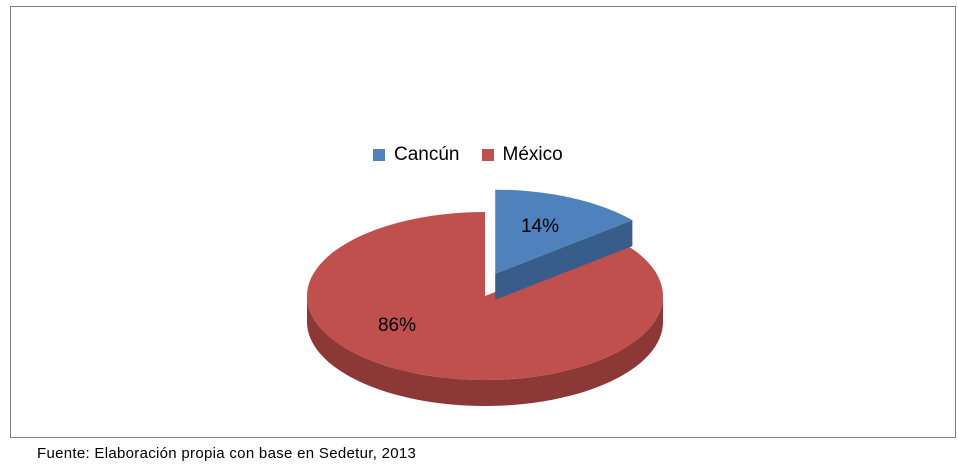  Describe the element at coordinates (487, 155) in the screenshot. I see `legend-swatch-mexico` at that location.